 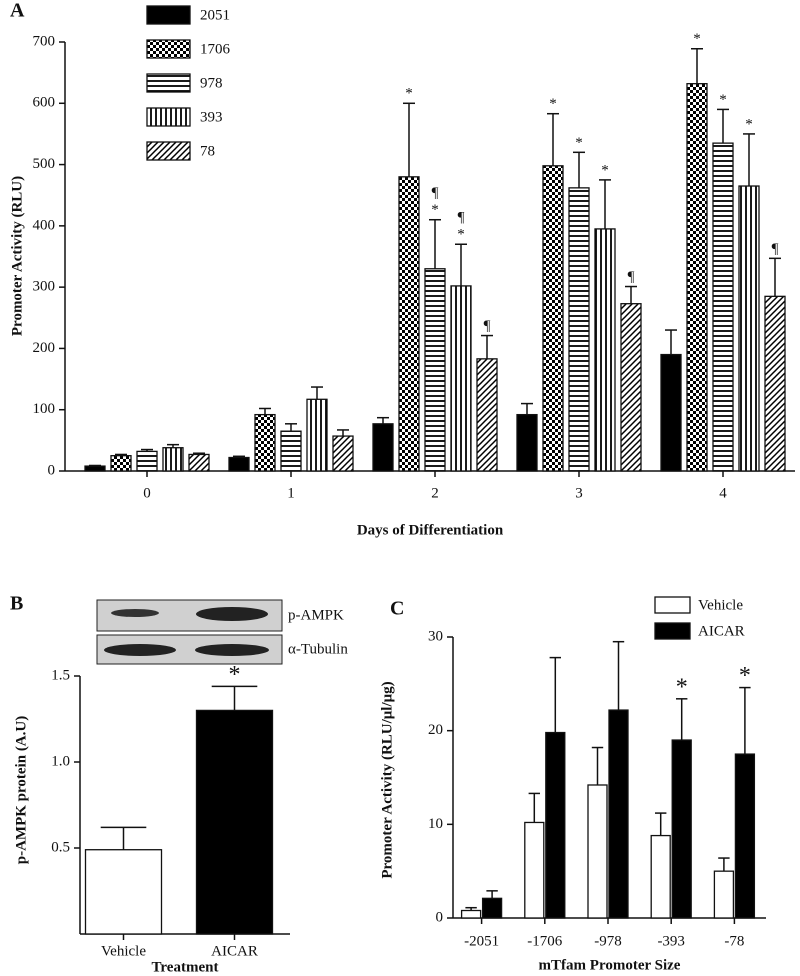 What do you see at coordinates (60, 761) in the screenshot?
I see `y-tick-label: 1.0` at bounding box center [60, 761].